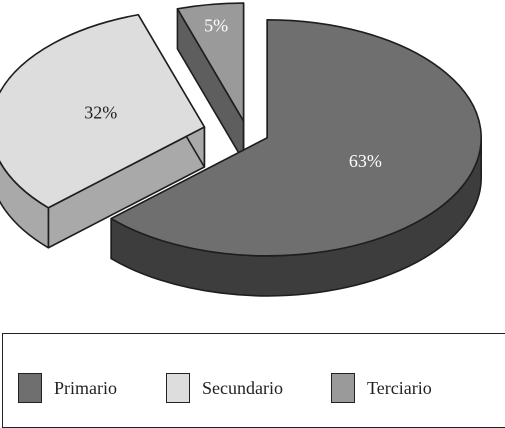 The image size is (505, 428). Describe the element at coordinates (30, 388) in the screenshot. I see `legend-swatch-primario` at that location.